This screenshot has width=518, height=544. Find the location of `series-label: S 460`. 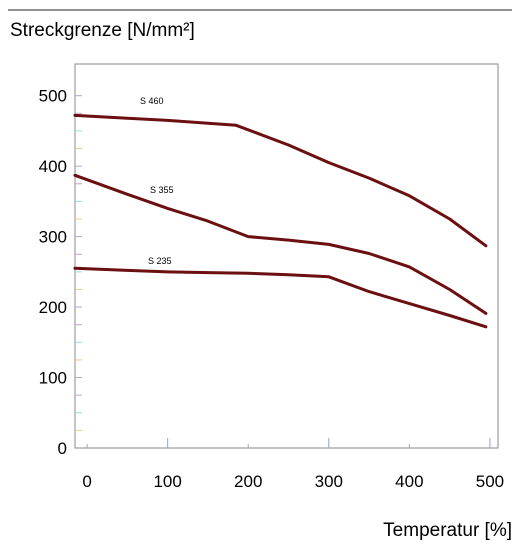

series-label: S 460 is located at coordinates (152, 101).